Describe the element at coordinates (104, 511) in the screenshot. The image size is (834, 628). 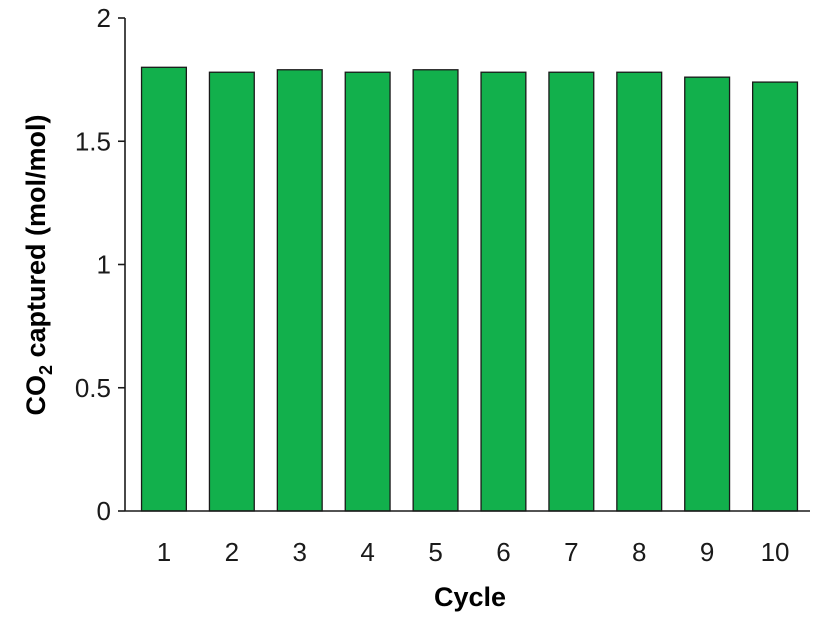
I see `y-tick-label: 0` at that location.